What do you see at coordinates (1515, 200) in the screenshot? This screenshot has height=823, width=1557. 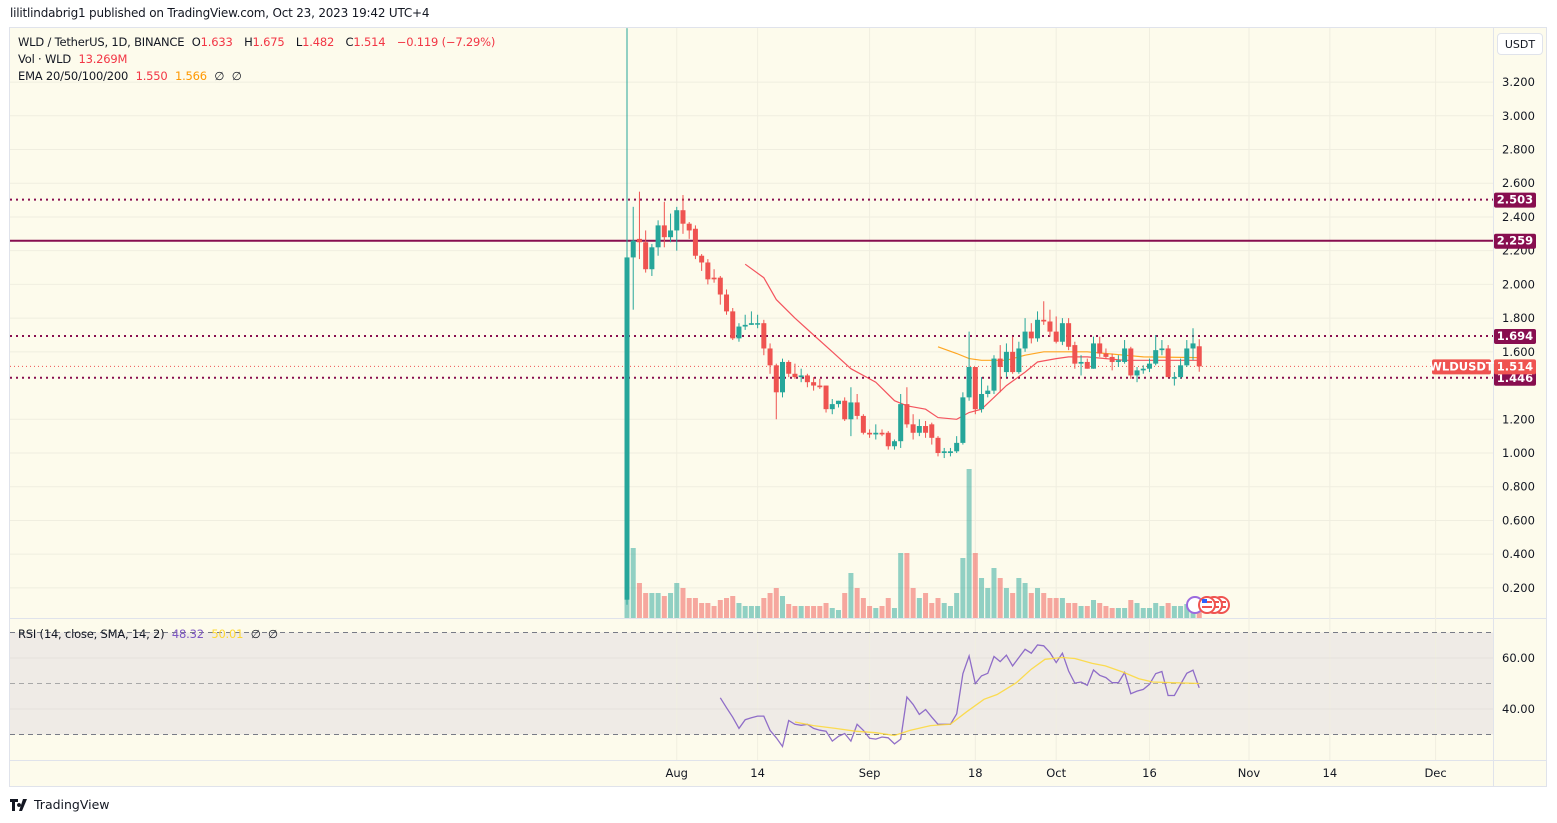 I see `level-price-label-bg` at bounding box center [1515, 200].